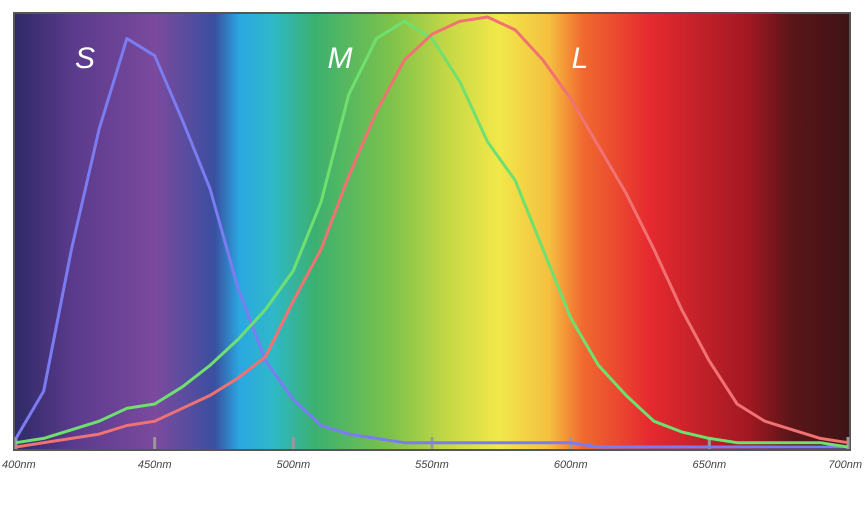 The image size is (866, 506). Describe the element at coordinates (19, 465) in the screenshot. I see `x-tick-label: 400nm` at that location.